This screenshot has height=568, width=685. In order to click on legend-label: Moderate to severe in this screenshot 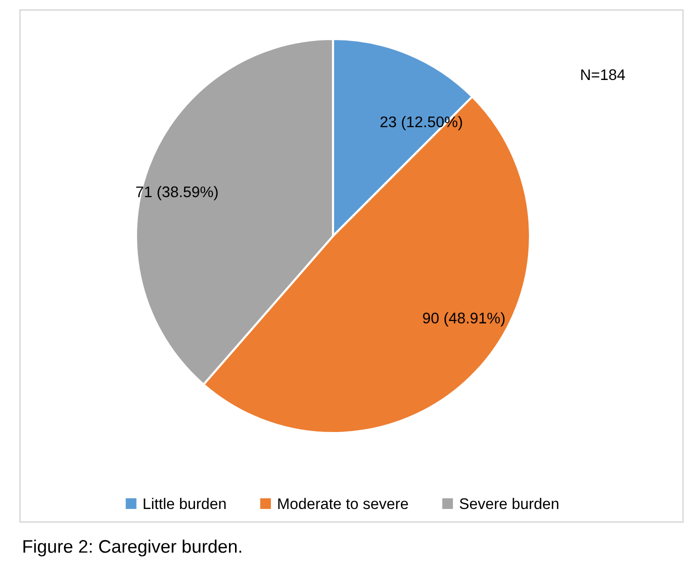, I will do `click(343, 504)`.